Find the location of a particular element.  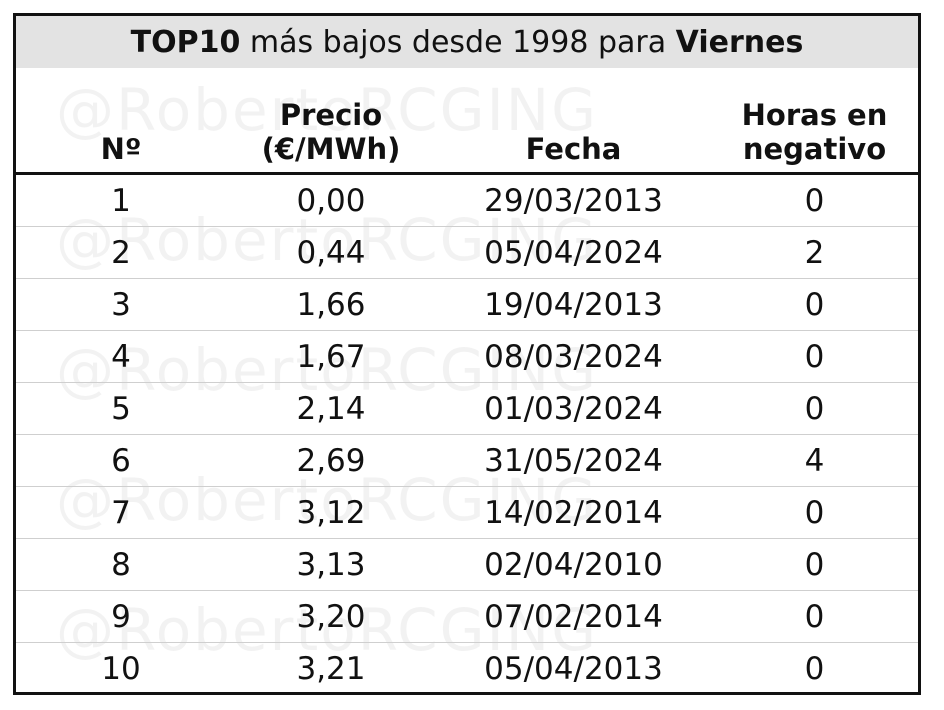

table-row: 9 3,20 07/02/2014 0 is located at coordinates (467, 616).